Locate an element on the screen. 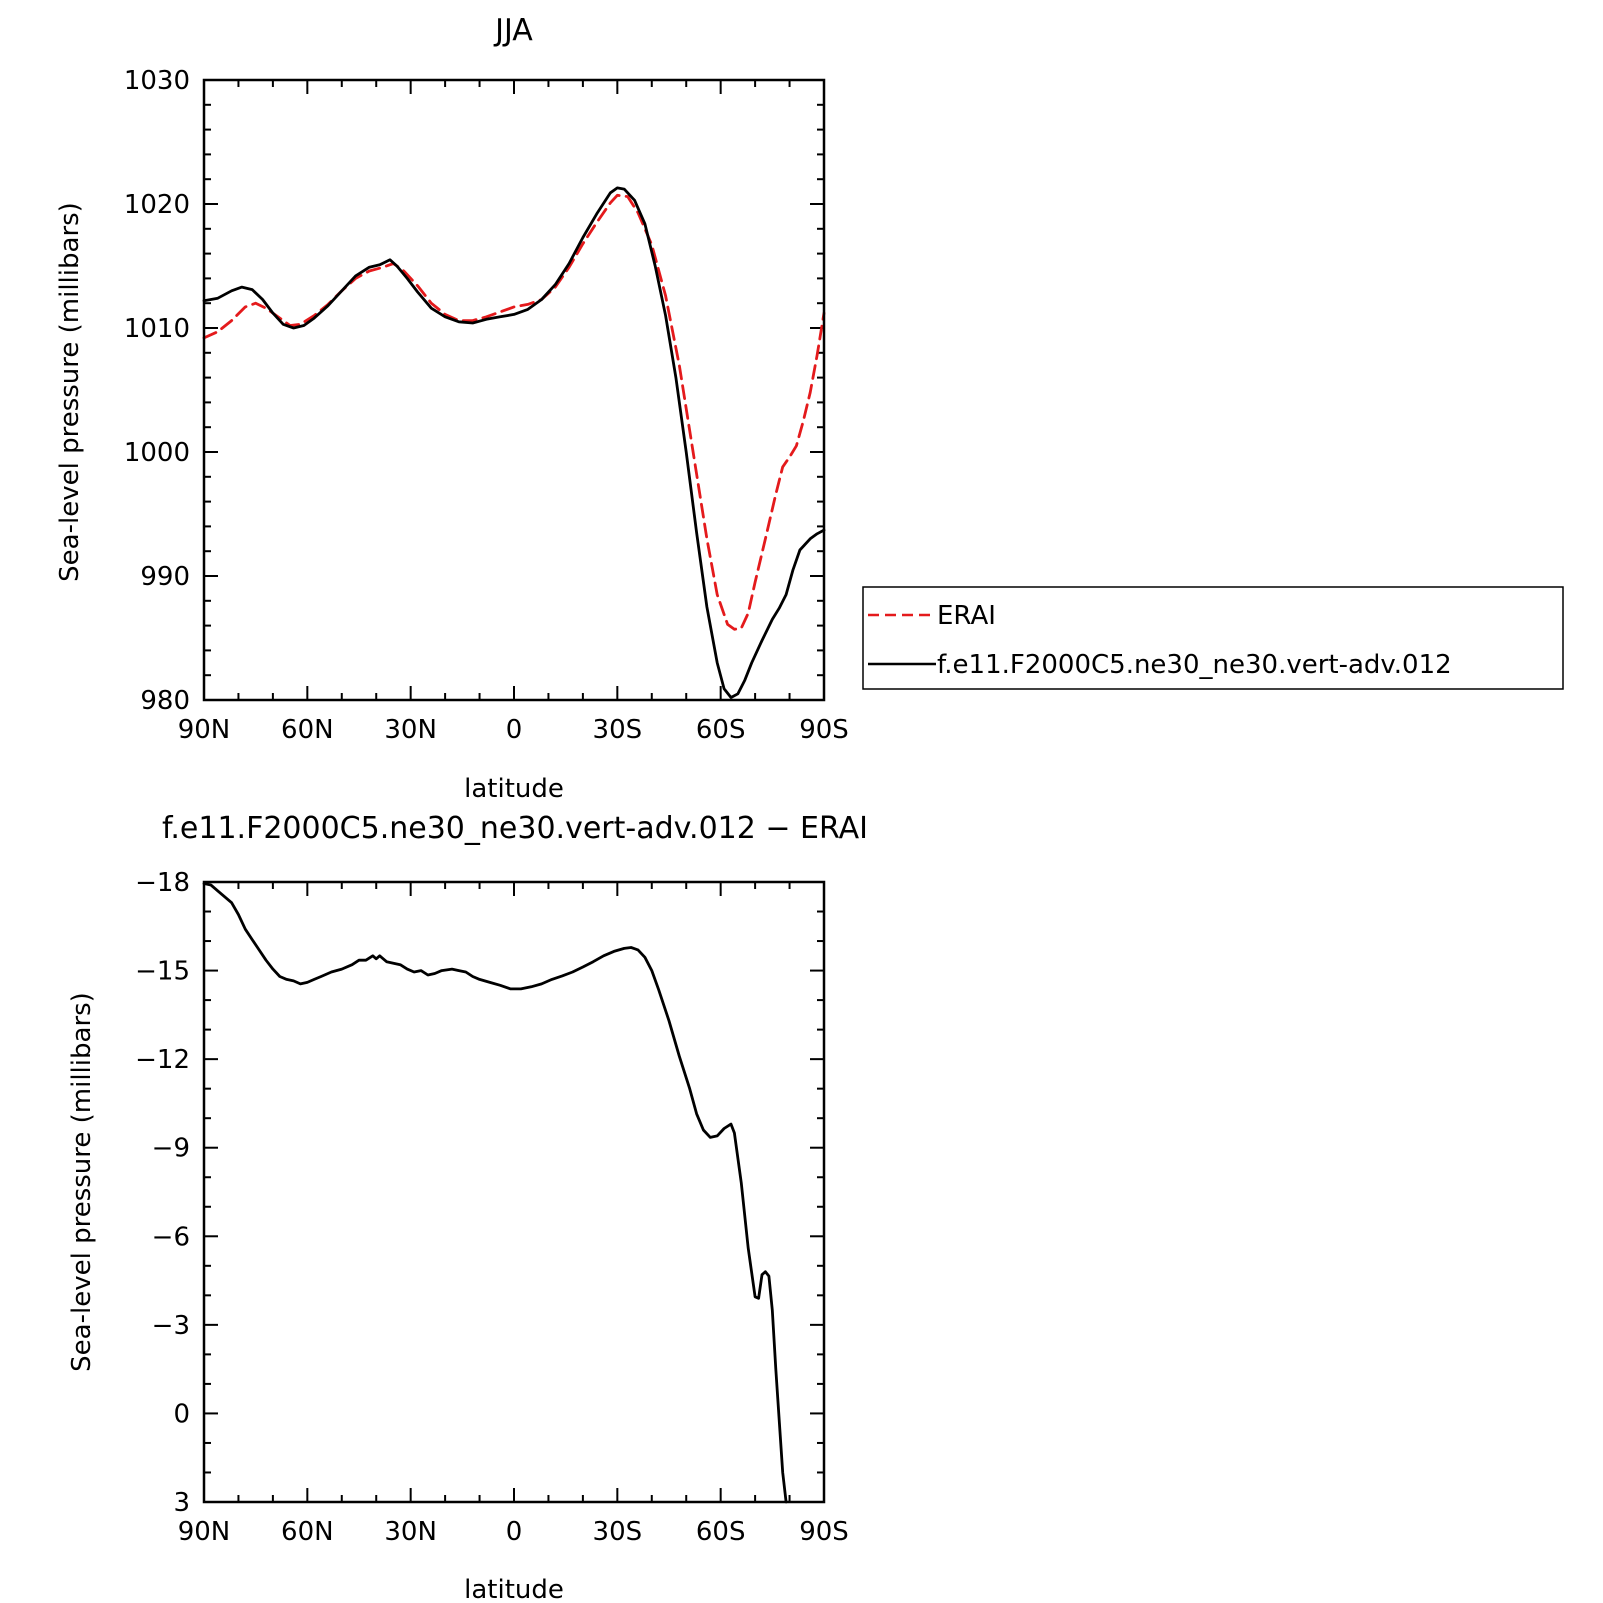 This screenshot has width=1603, height=1603. top-y-tick-label: 980 is located at coordinates (165, 701).